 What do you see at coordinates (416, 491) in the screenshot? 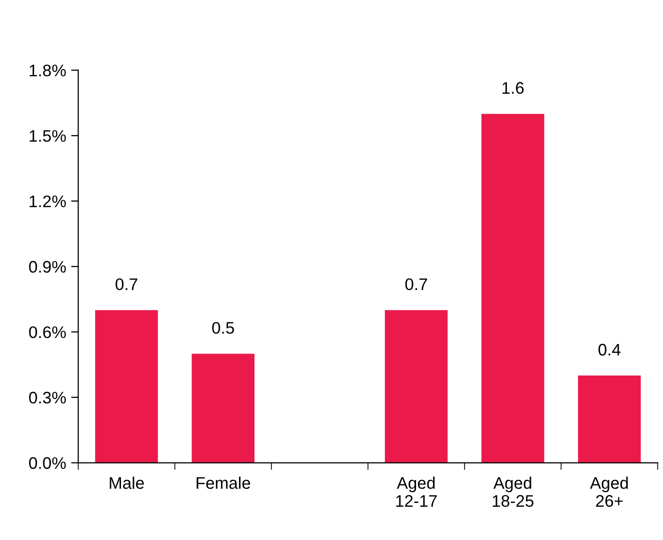
I see `x-tick-label: Aged 12-17` at bounding box center [416, 491].